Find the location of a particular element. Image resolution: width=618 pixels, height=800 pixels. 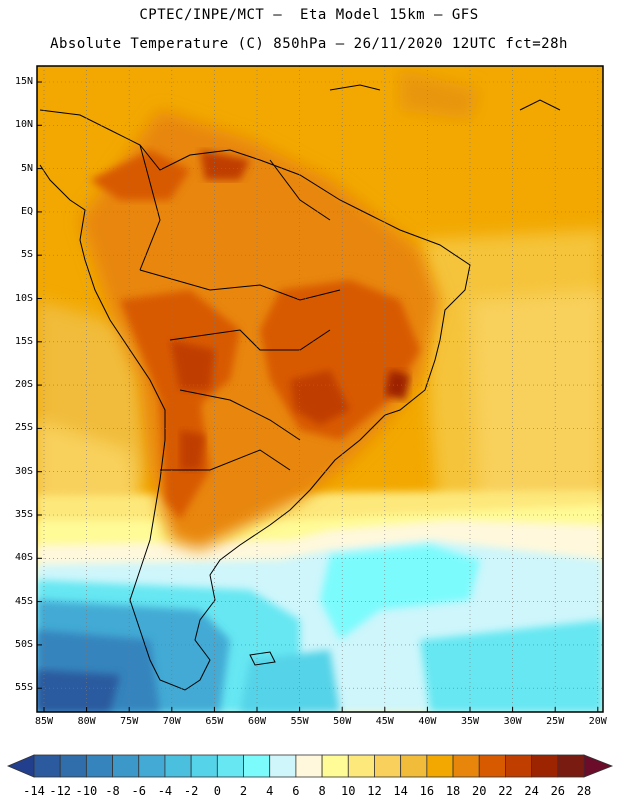

lon-tick-label: 70W is located at coordinates (171, 721).